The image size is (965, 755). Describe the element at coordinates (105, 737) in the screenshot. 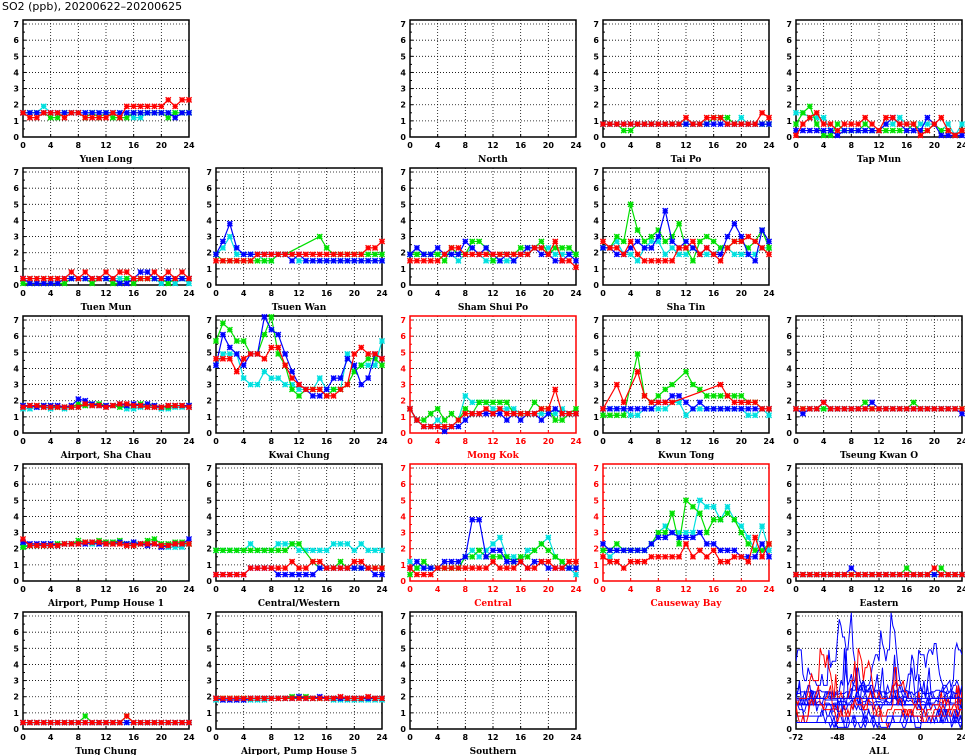

I see `x-tick-label: 12` at that location.